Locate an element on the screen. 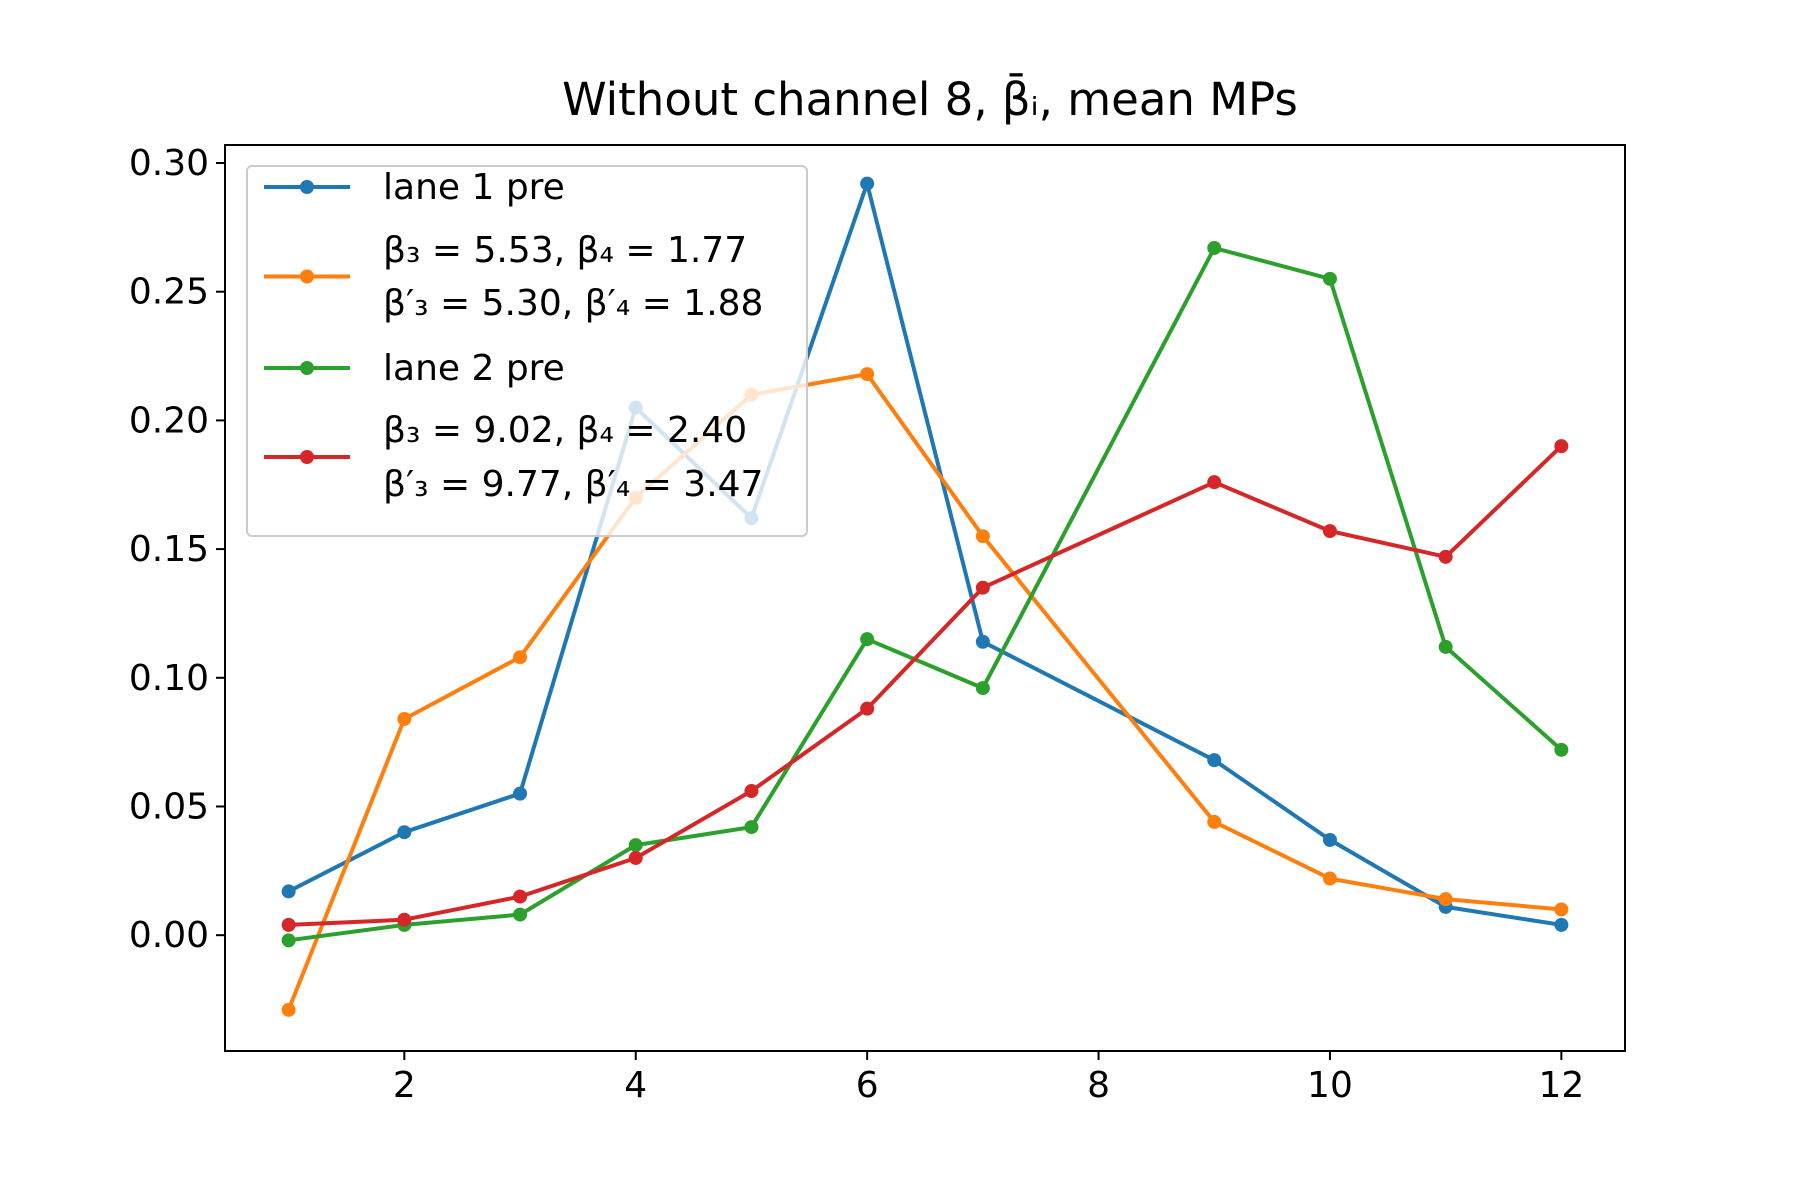 The width and height of the screenshot is (1800, 1200). legend-label-4-line-2: β′₃ = 9.77, β′₄ = 3.47 is located at coordinates (573, 484).